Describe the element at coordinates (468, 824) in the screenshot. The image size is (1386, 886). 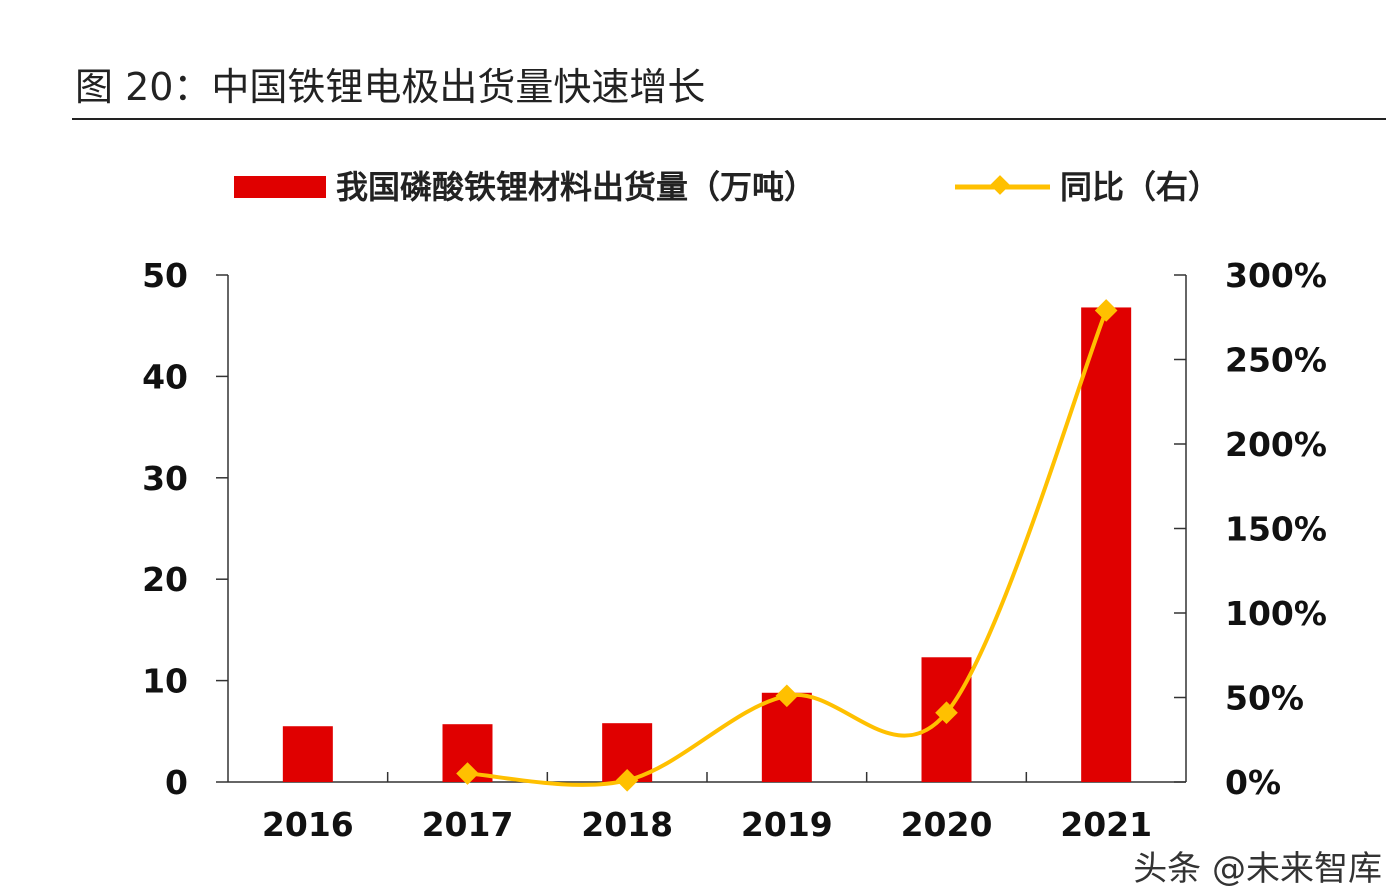
I see `x-tick-label: 2017` at that location.